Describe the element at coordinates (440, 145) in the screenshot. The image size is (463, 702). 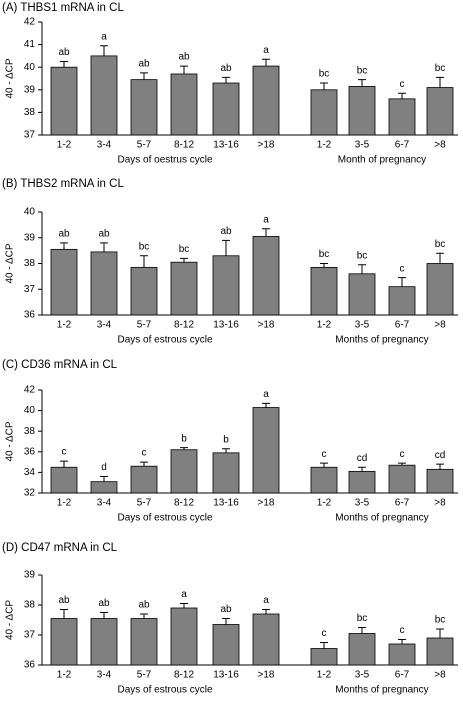
I see `x-tick-label: >8` at that location.